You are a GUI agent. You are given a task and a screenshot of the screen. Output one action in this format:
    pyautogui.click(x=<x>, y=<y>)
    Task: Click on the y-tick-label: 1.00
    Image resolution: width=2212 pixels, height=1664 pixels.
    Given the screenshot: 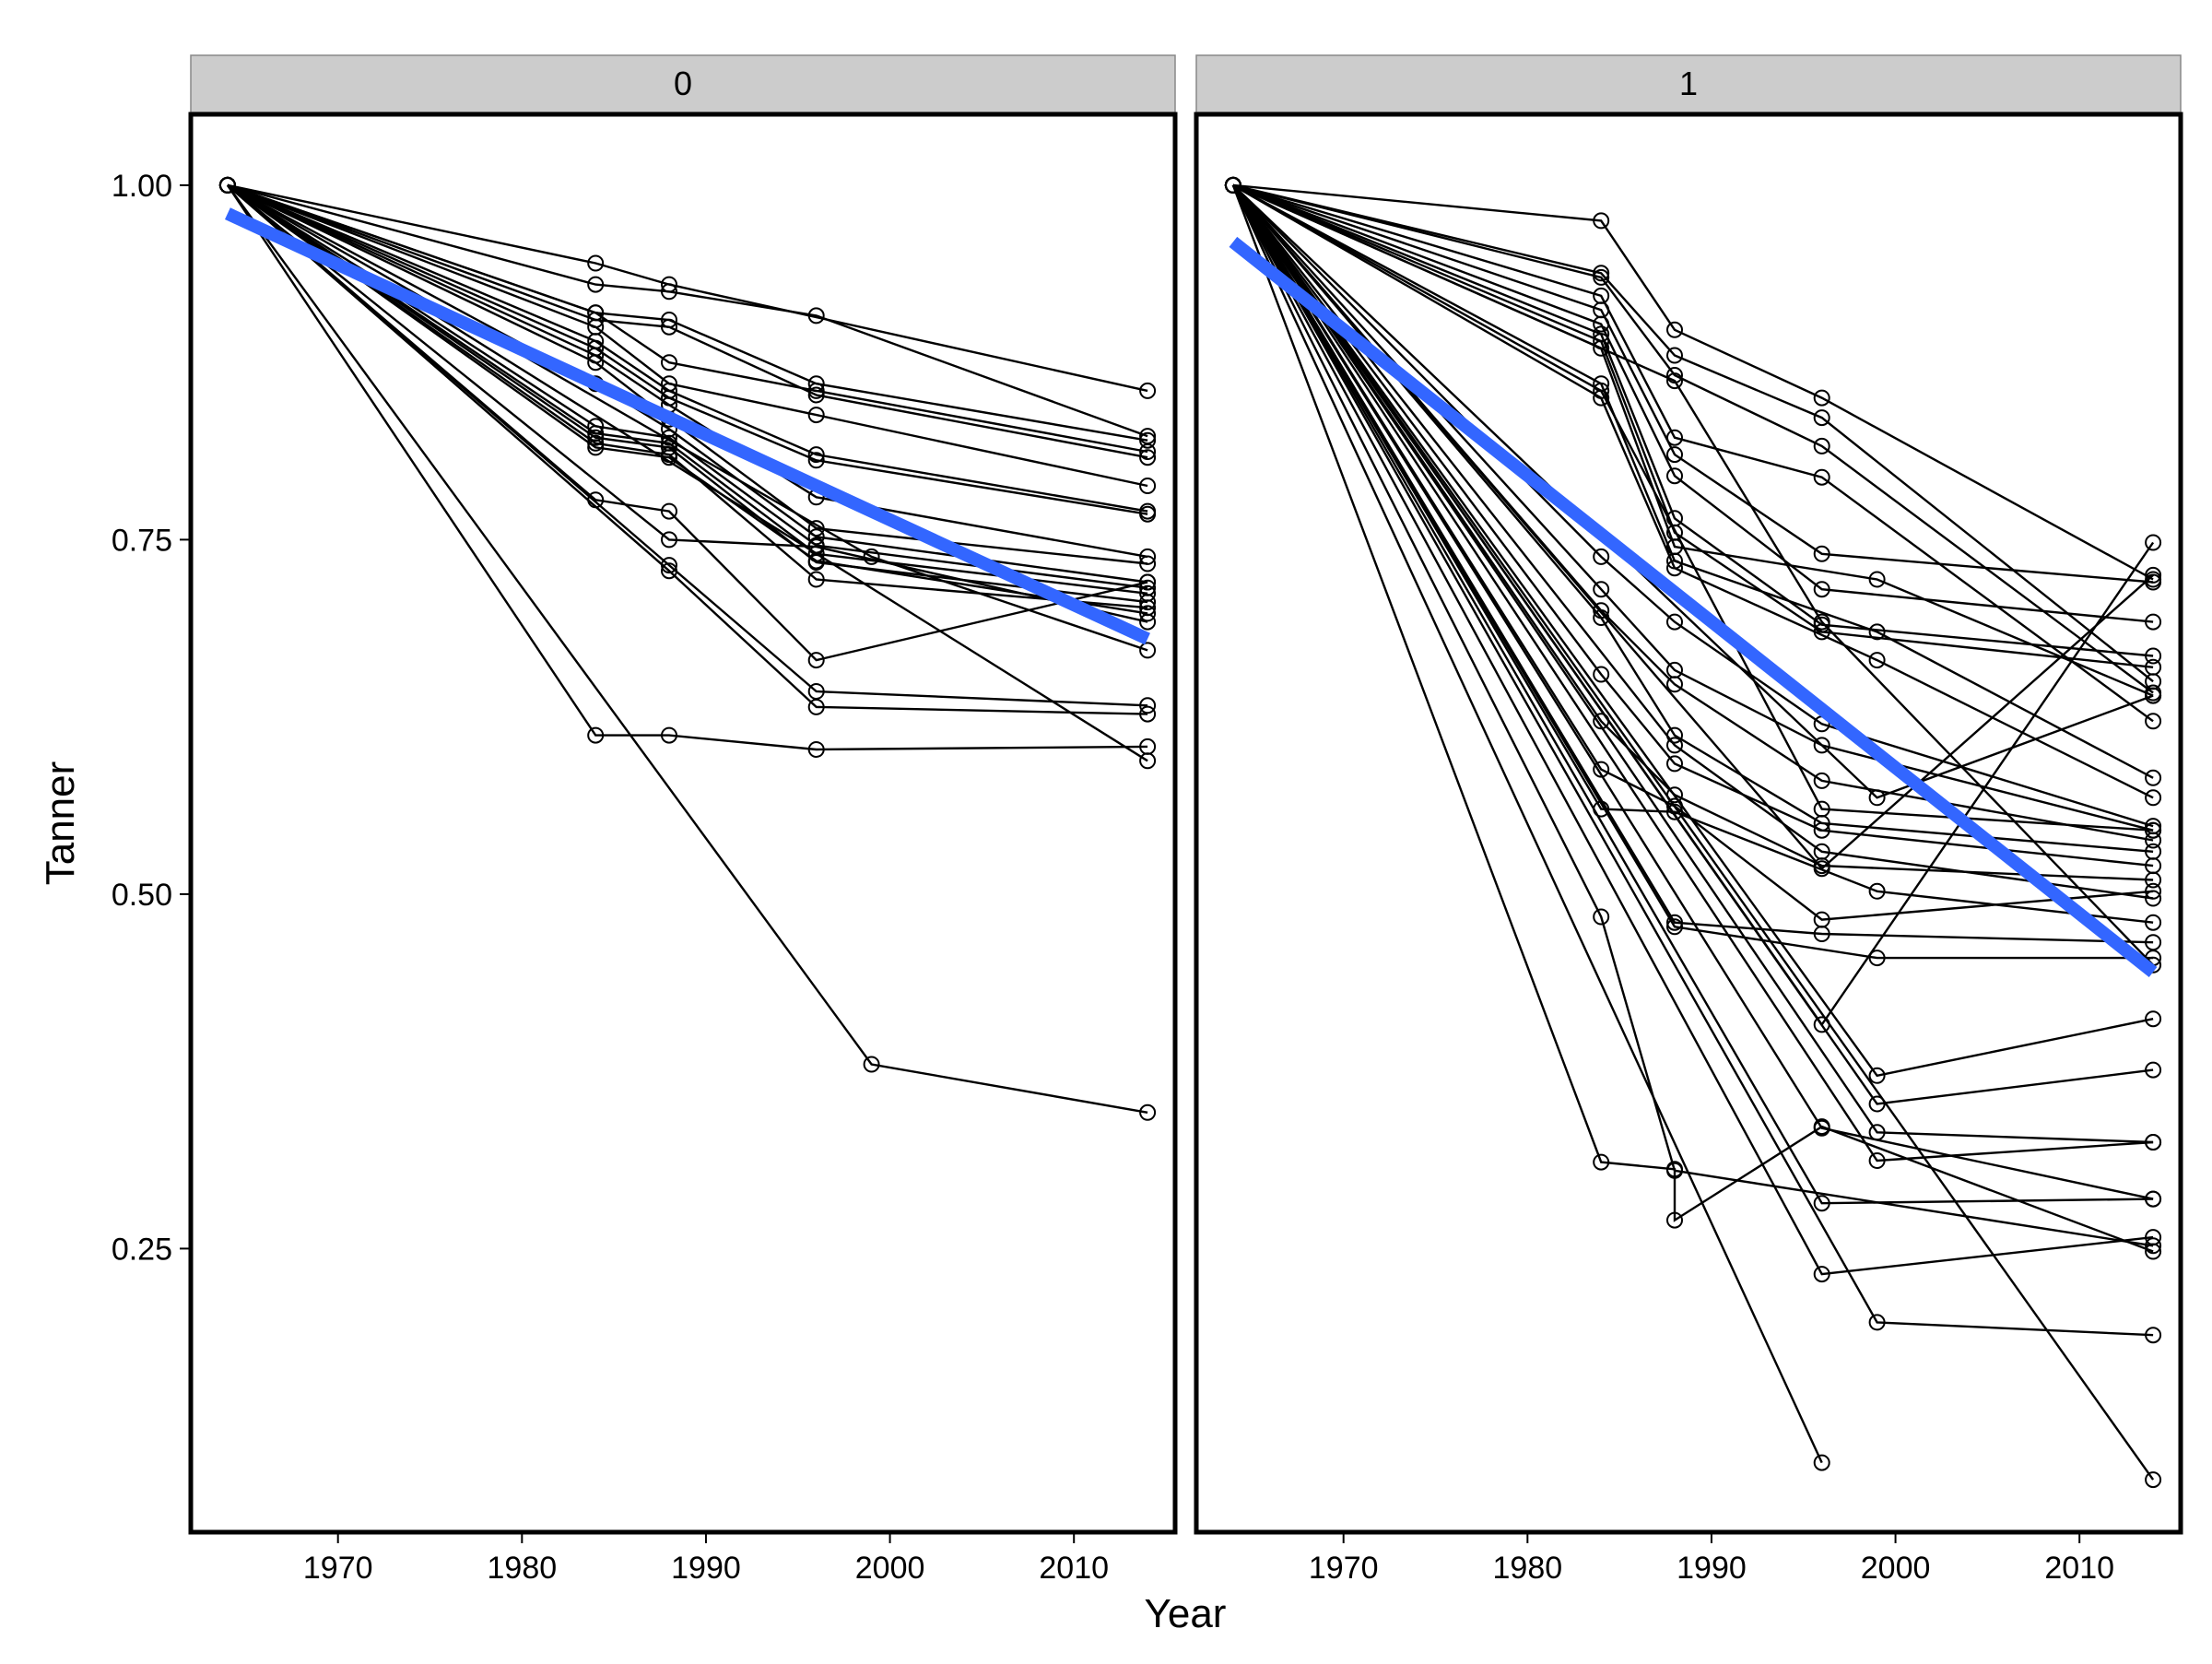 What is the action you would take?
    pyautogui.click(x=142, y=186)
    